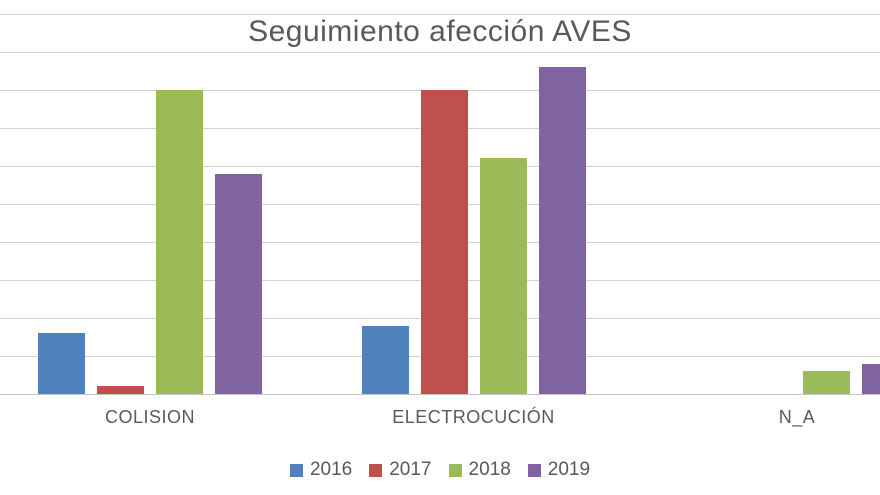 Image resolution: width=880 pixels, height=495 pixels. Describe the element at coordinates (826, 382) in the screenshot. I see `bar-2018-n_a` at that location.